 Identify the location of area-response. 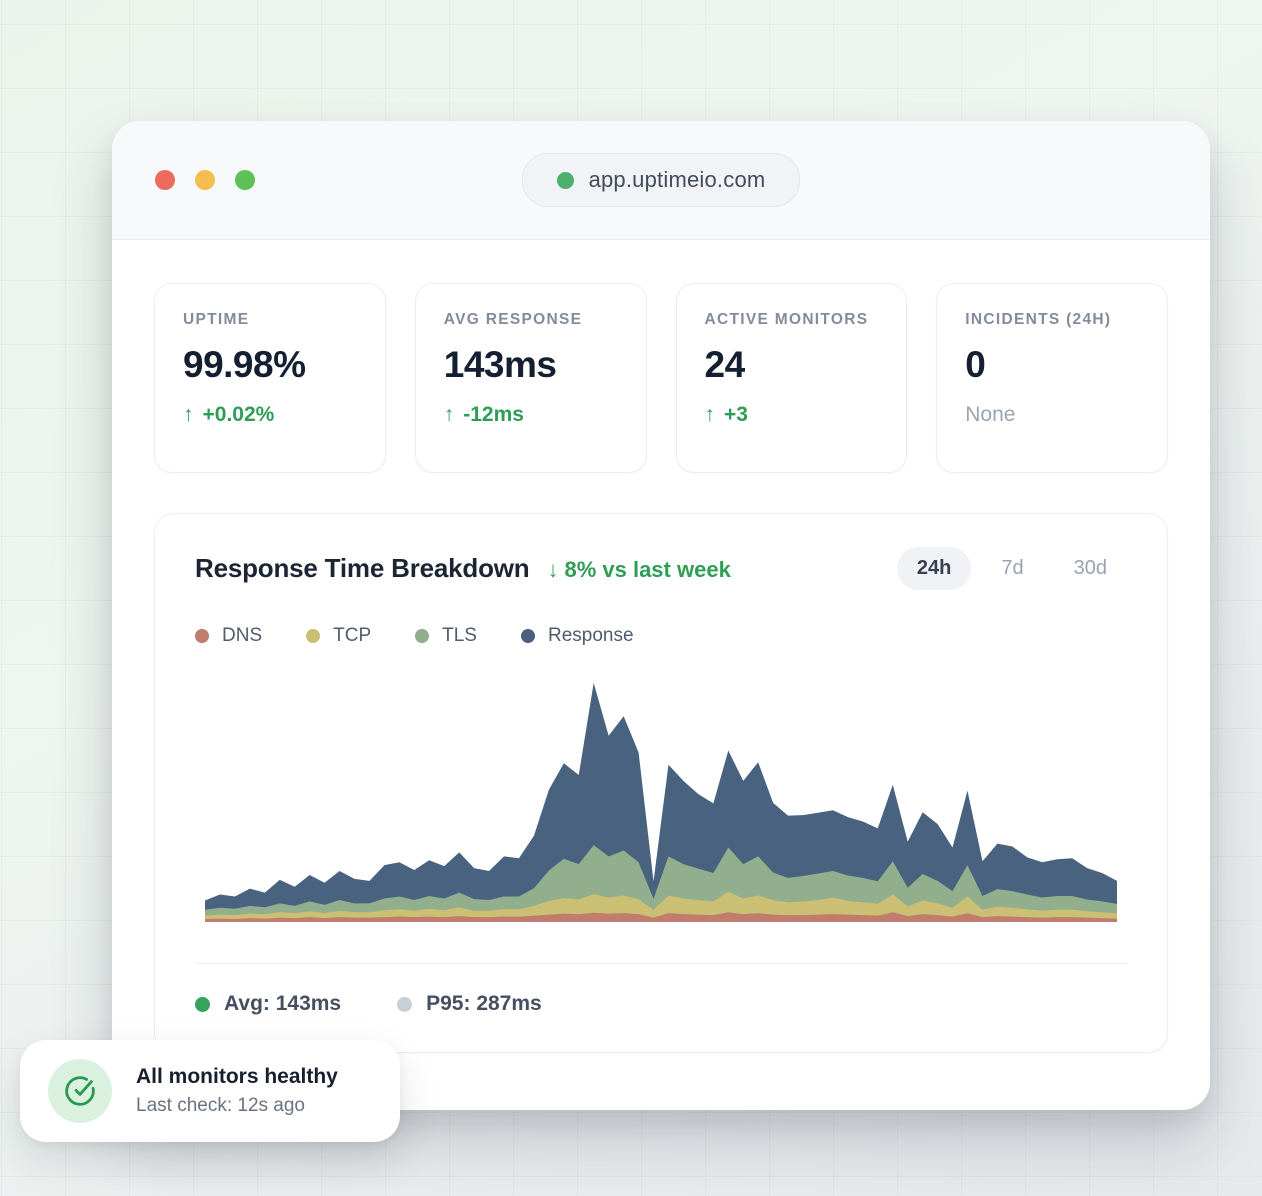
(661, 802).